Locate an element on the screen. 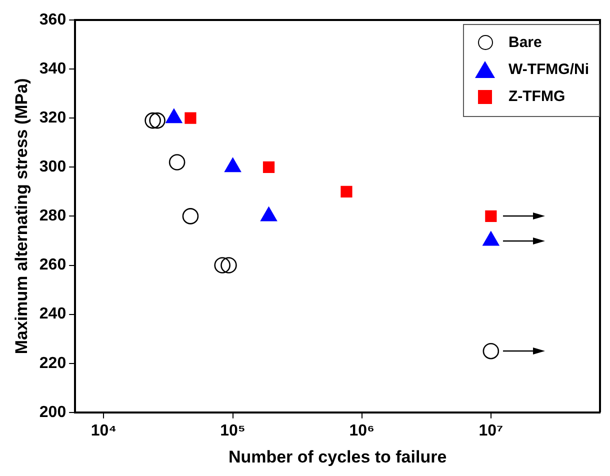 The height and width of the screenshot is (476, 610). x-axis-title: Number of cycles to failure is located at coordinates (337, 456).